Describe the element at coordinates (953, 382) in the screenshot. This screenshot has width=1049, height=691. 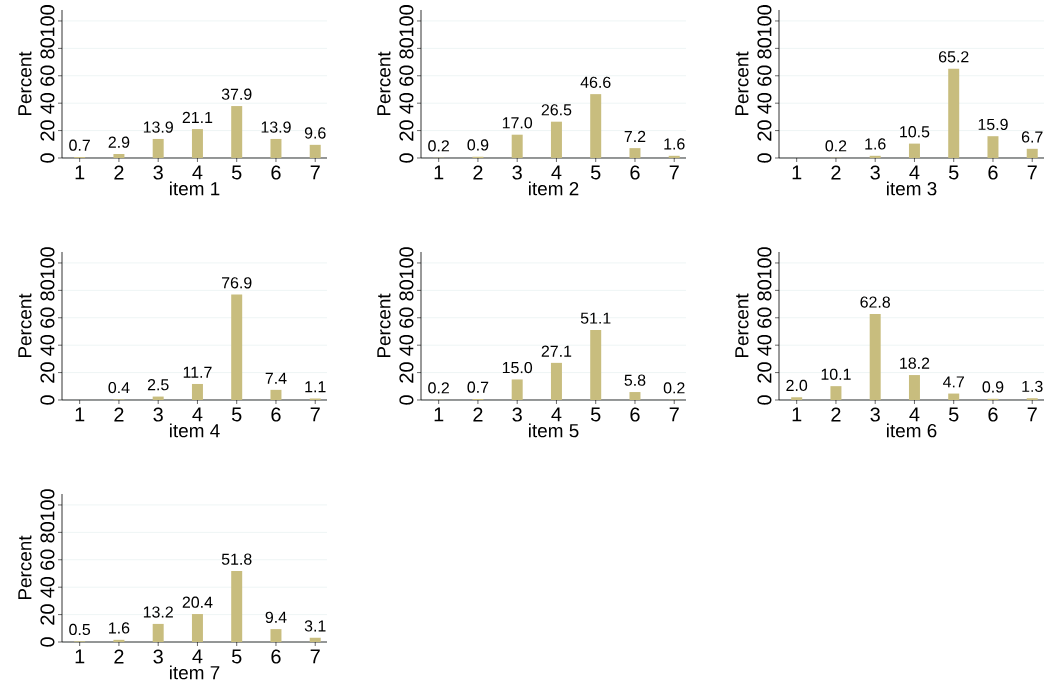
I see `data-label: 4.7` at that location.